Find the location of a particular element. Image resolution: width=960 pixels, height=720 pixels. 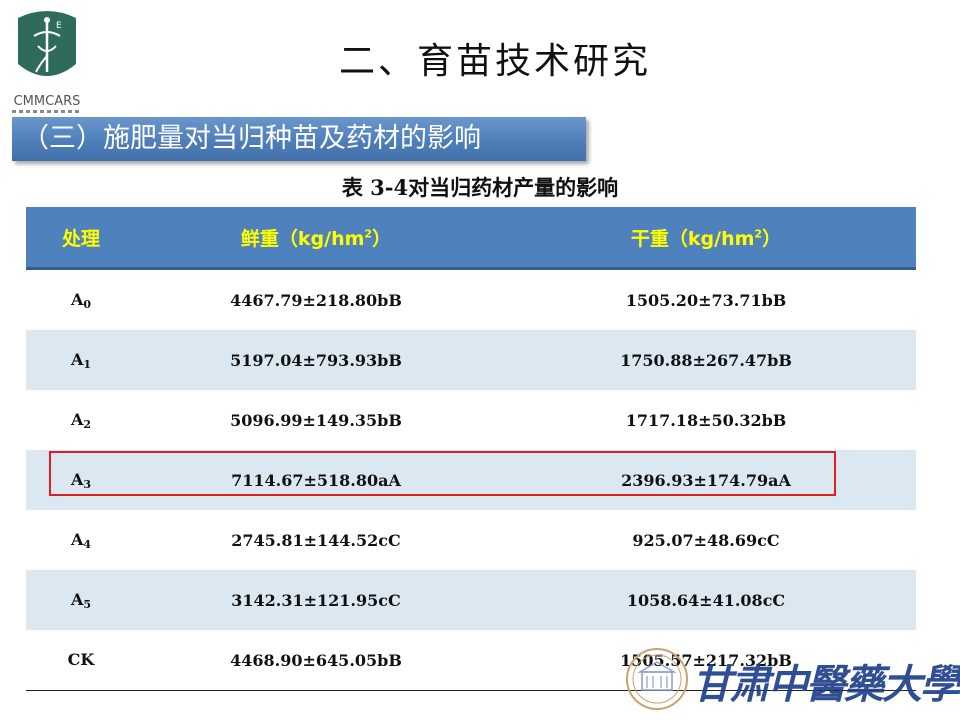

fresh-weight-cell: 5096.99±149.35bB is located at coordinates (316, 420).